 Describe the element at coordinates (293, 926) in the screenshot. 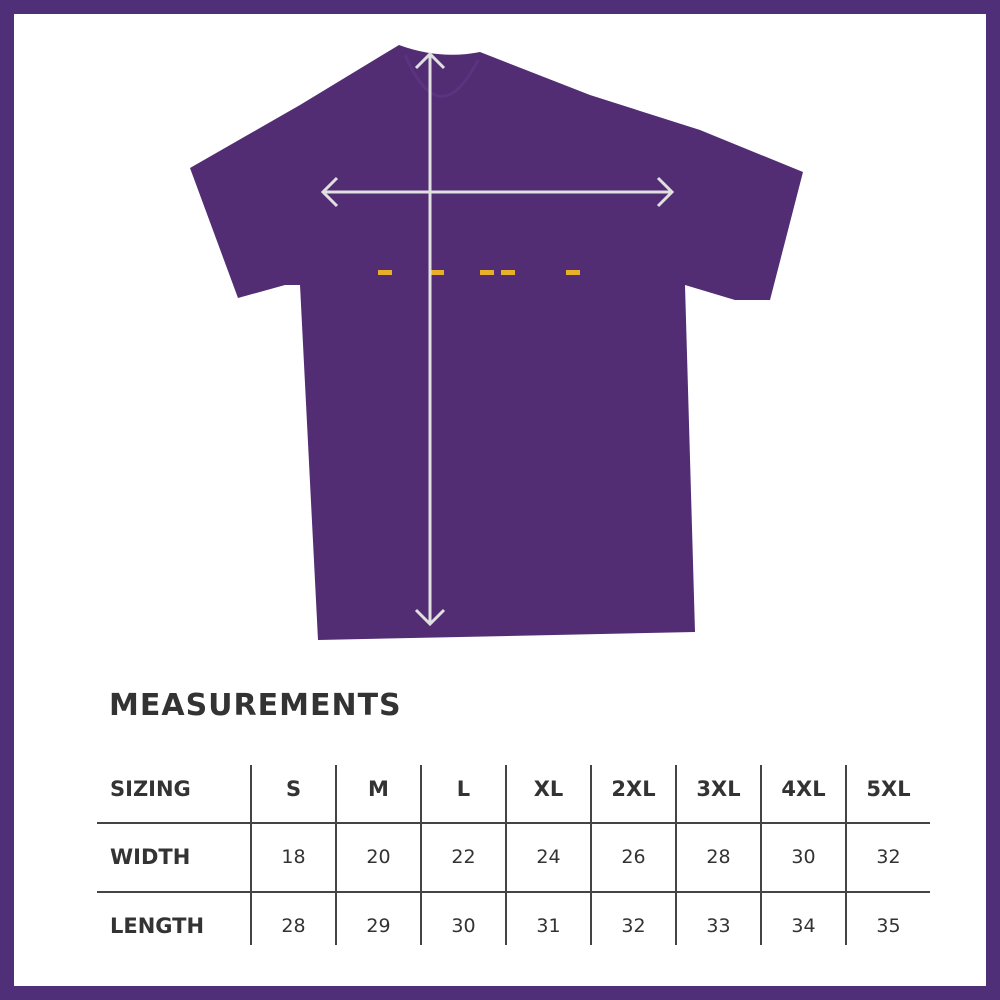

I see `length-value: 28` at that location.